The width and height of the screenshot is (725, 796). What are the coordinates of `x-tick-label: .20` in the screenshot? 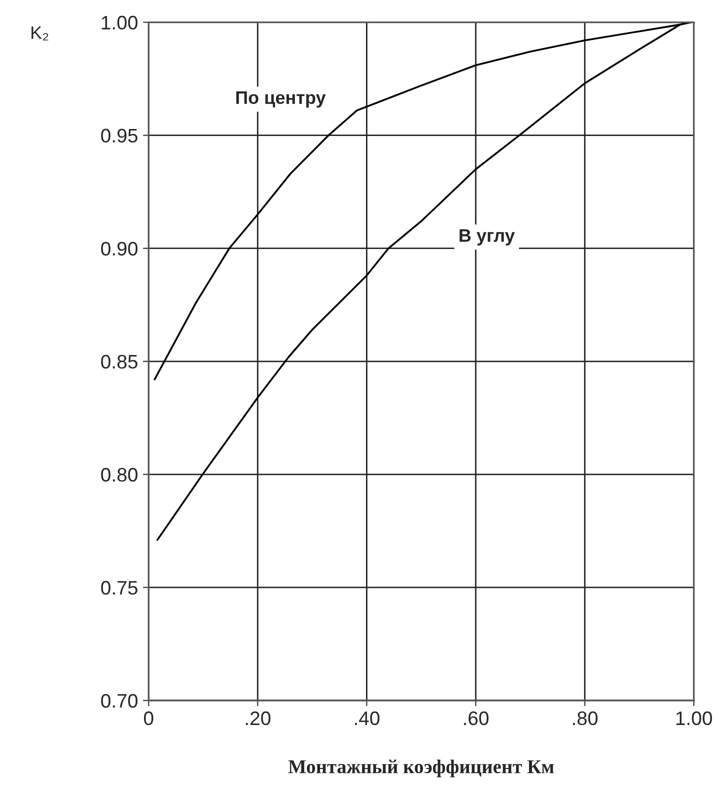 It's located at (258, 718).